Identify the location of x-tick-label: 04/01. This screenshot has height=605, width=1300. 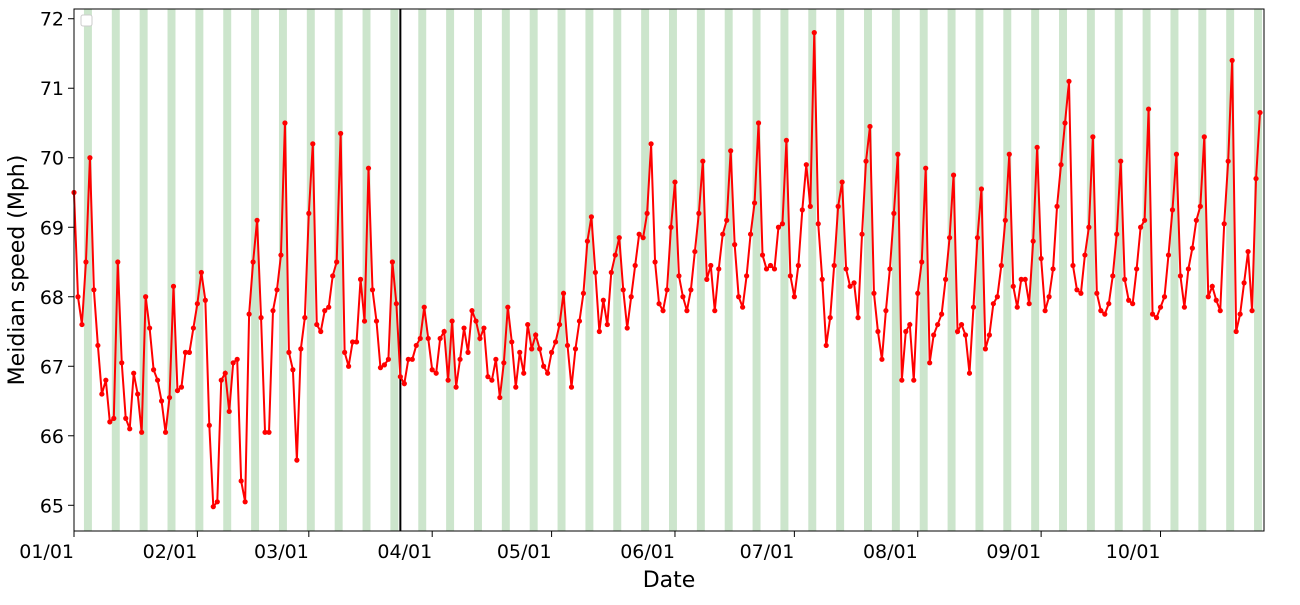
(404, 552).